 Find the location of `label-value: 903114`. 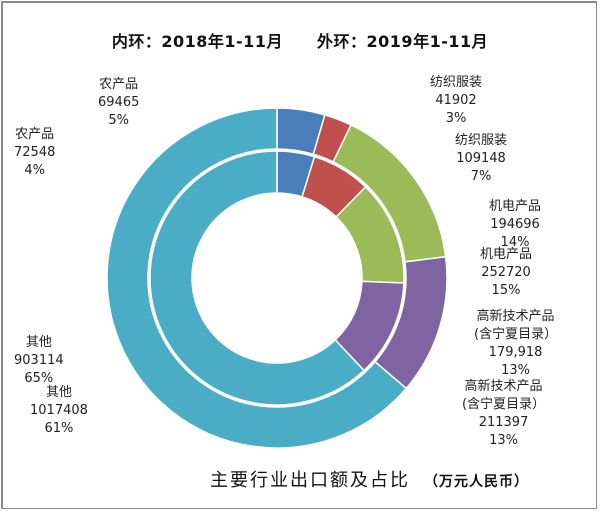

label-value: 903114 is located at coordinates (39, 360).